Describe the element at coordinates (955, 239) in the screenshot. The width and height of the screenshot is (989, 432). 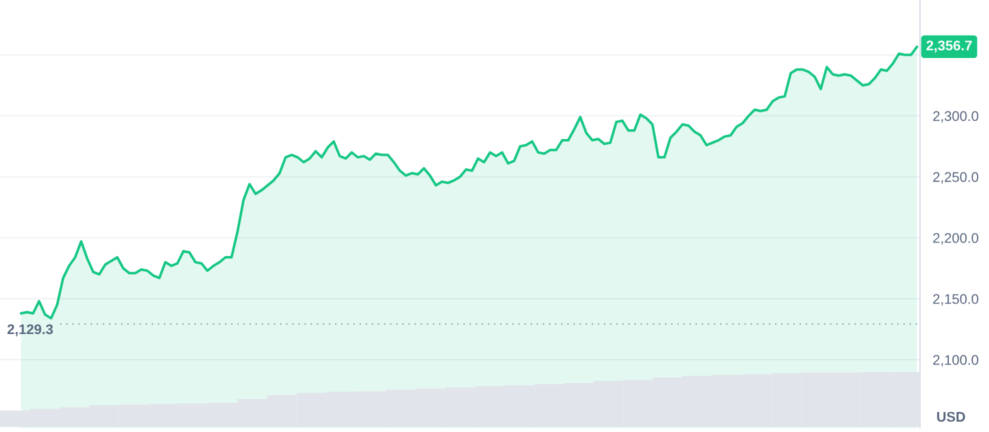
I see `y-tick-label: 2,200.0` at that location.